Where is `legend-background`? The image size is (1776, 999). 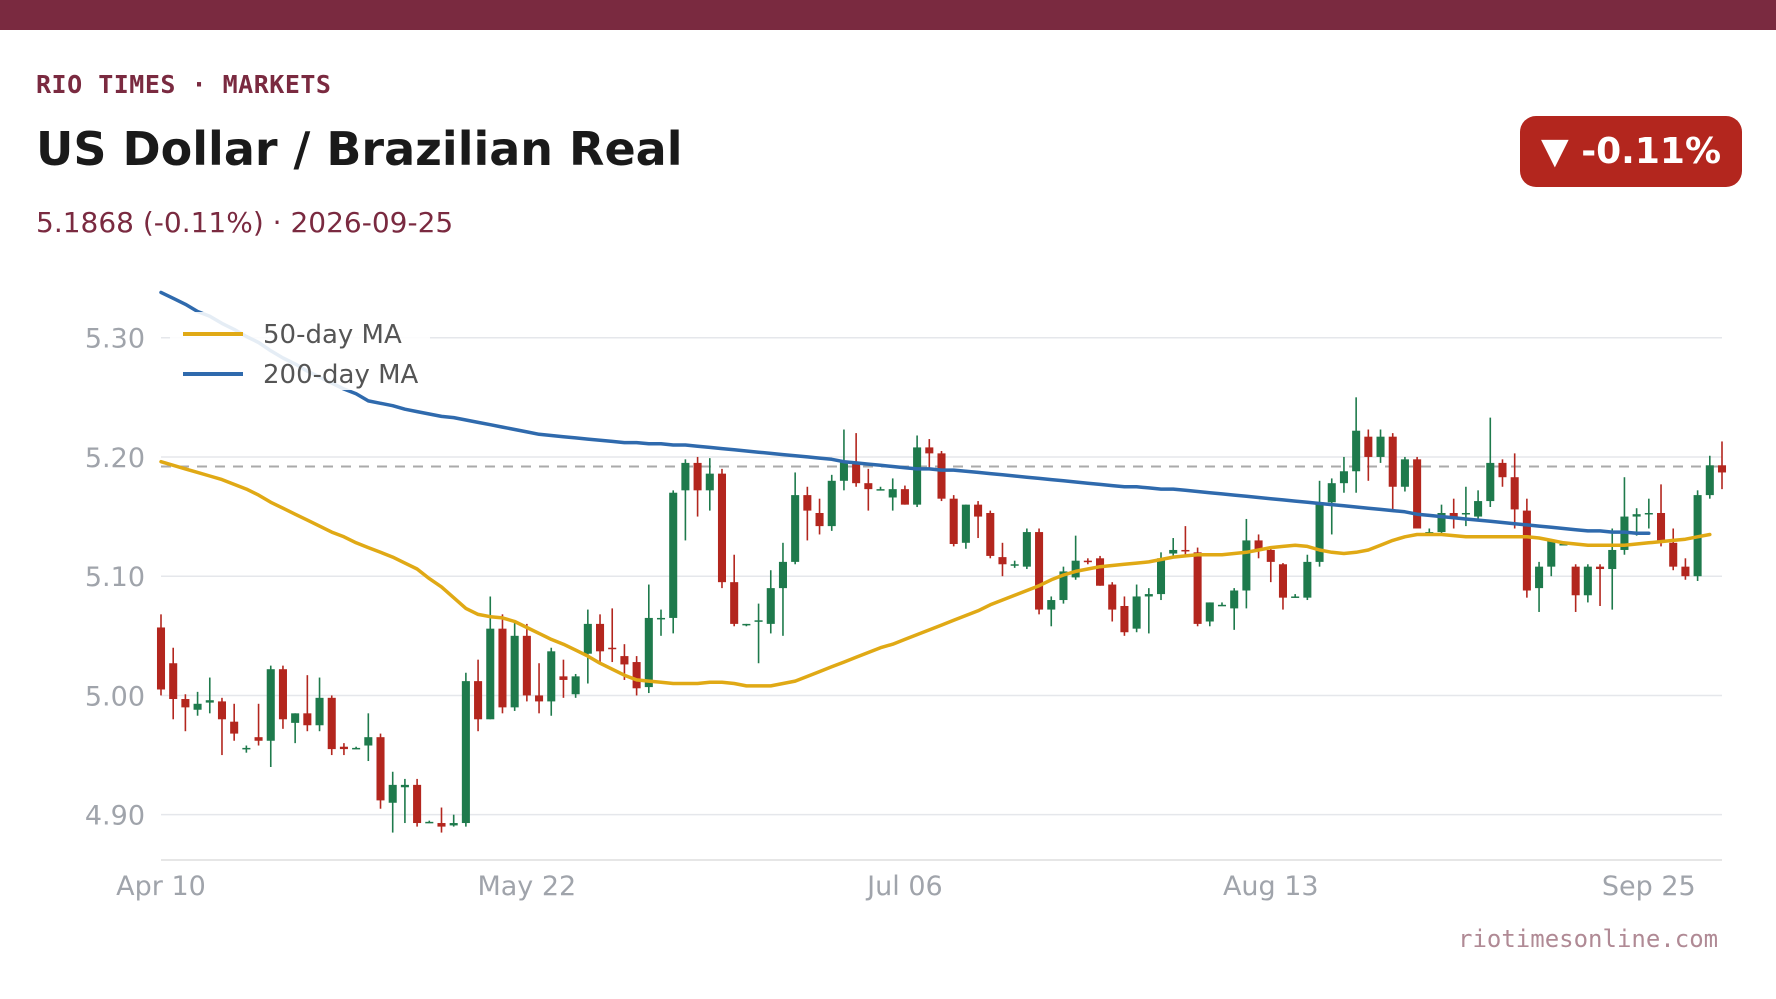
legend-background is located at coordinates (300, 351).